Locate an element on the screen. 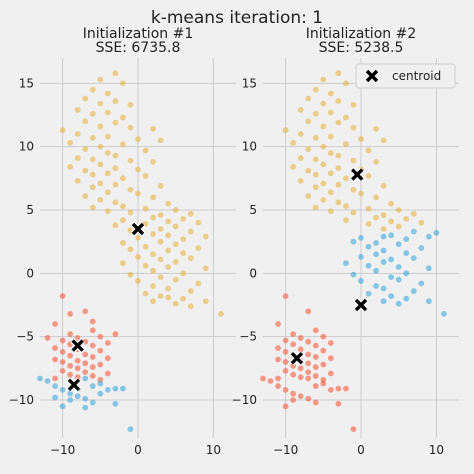  subplot-1-title: Initialization #1 is located at coordinates (138, 34).